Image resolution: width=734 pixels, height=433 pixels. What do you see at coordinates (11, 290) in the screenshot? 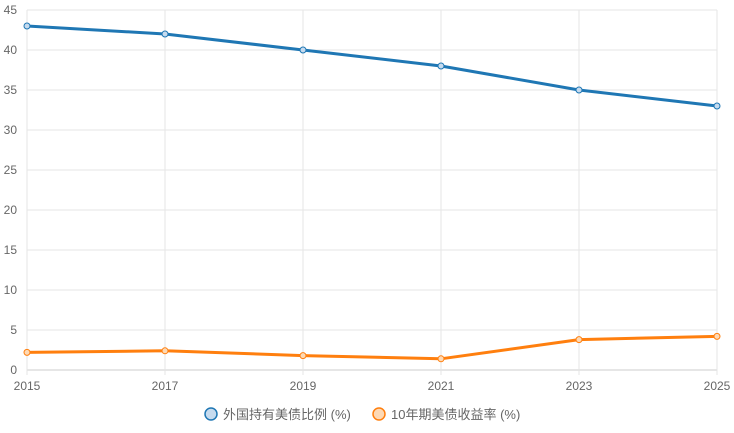
I see `y-tick-label: 10` at bounding box center [11, 290].